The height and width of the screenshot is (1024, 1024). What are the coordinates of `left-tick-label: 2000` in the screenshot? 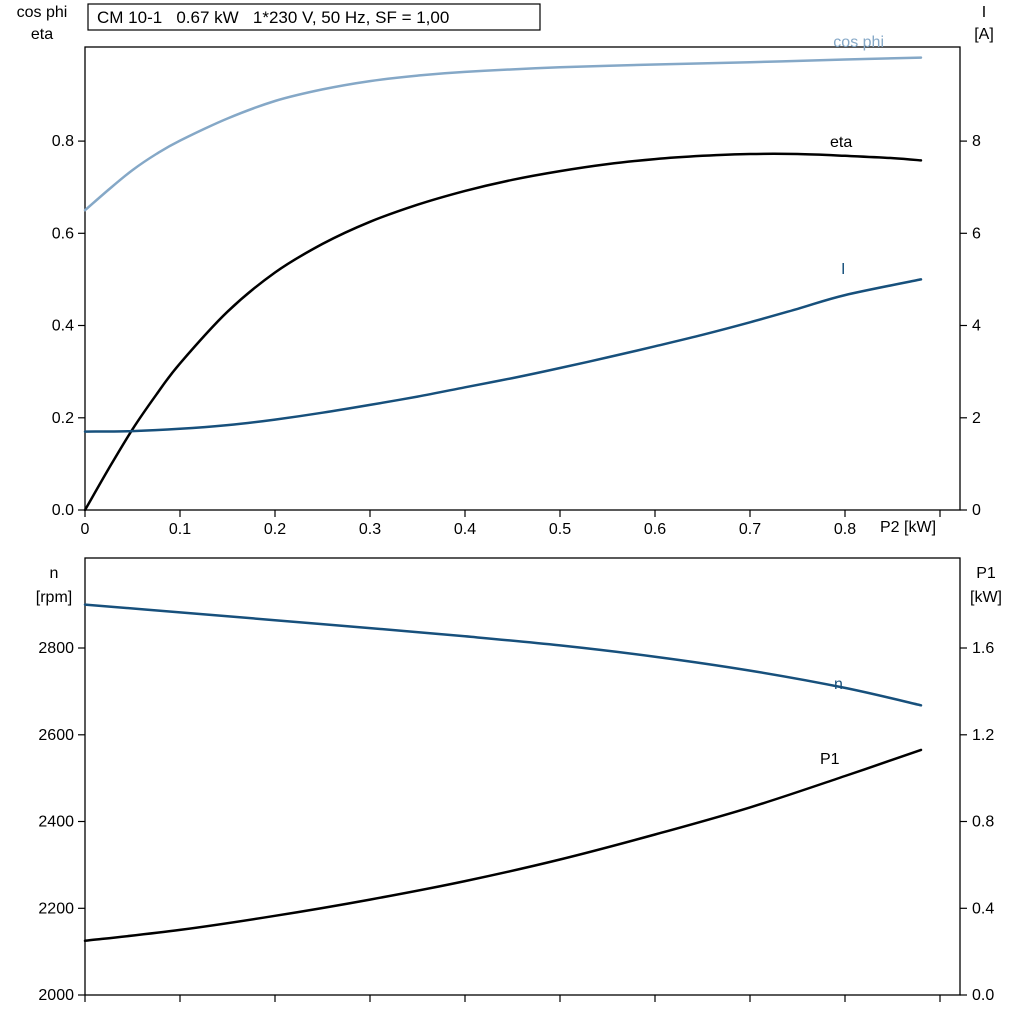 It's located at (56, 995).